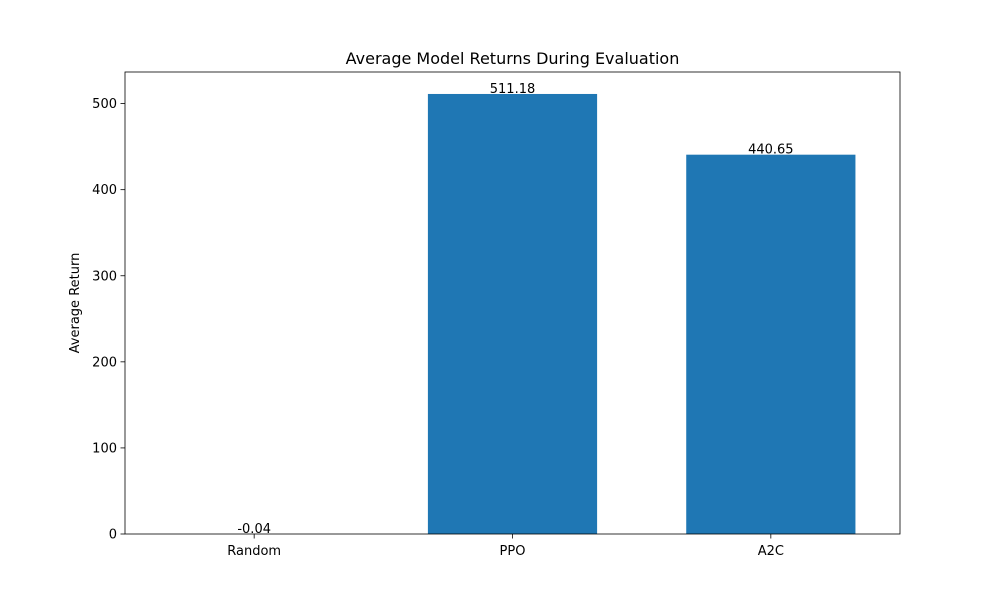  What do you see at coordinates (104, 448) in the screenshot?
I see `y-tick-label: 100` at bounding box center [104, 448].